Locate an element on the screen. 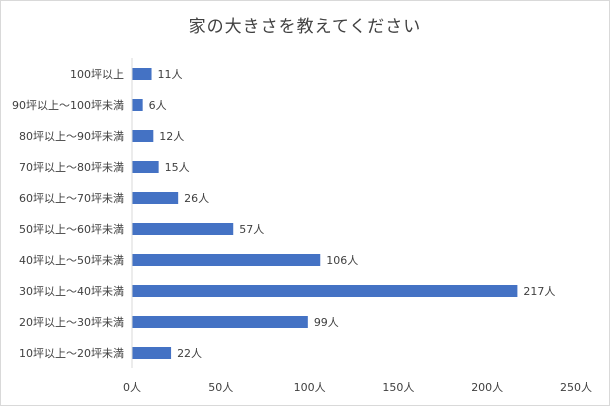  category-label: 90坪以上～100坪未満 is located at coordinates (68, 105).